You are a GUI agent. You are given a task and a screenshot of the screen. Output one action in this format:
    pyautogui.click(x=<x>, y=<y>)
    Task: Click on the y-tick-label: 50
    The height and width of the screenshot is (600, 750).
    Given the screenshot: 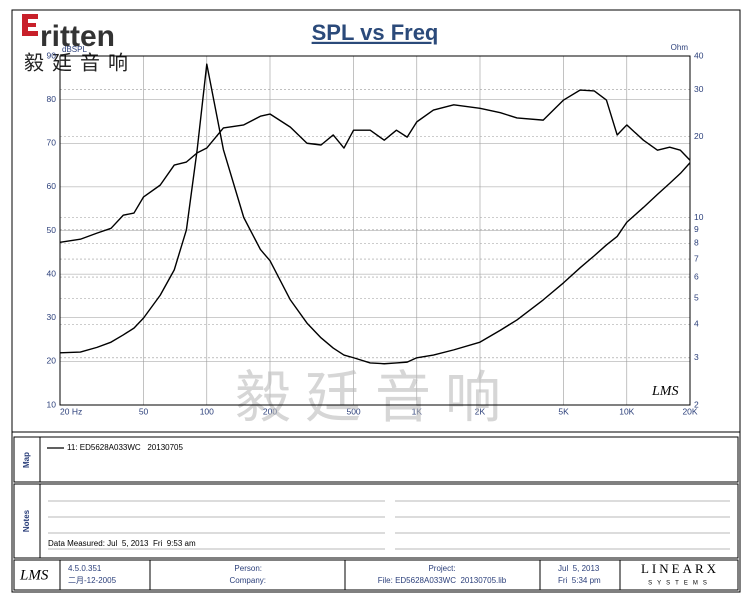 What is the action you would take?
    pyautogui.click(x=52, y=230)
    